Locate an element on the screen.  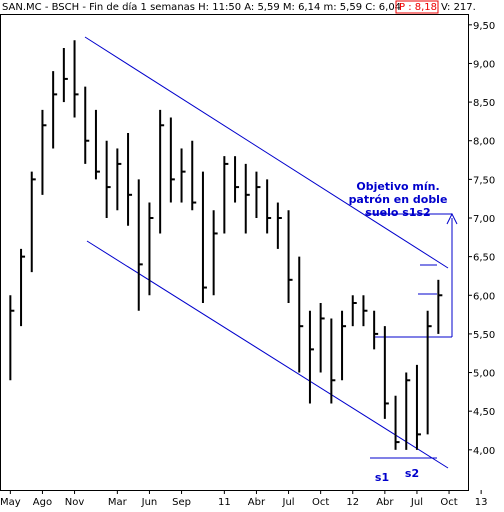
y-tick-label: 7,50 is located at coordinates (484, 180).